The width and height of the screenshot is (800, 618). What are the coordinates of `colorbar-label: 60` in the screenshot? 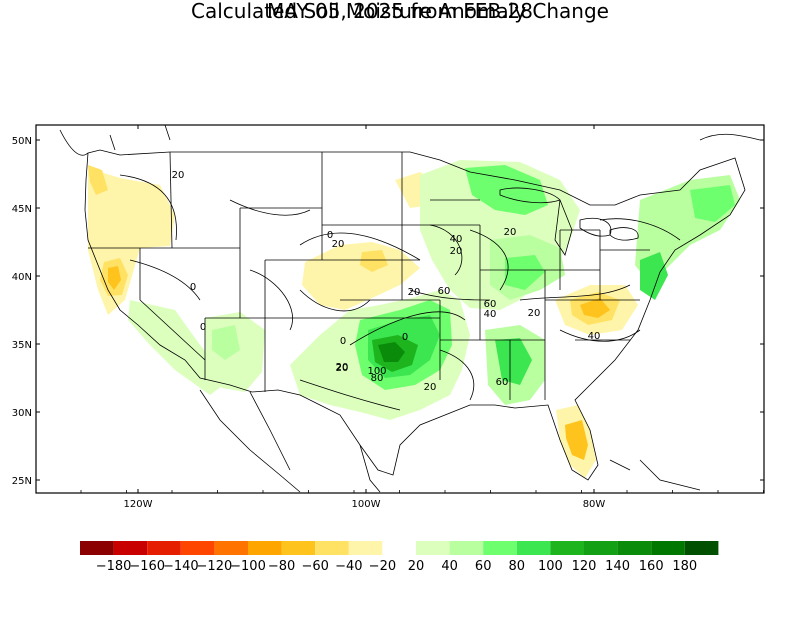 It's located at (483, 566).